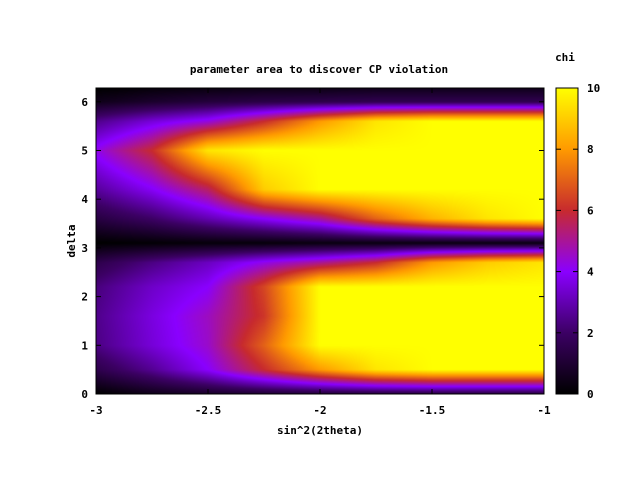  Describe the element at coordinates (544, 410) in the screenshot. I see `x-tick-label: -1` at that location.